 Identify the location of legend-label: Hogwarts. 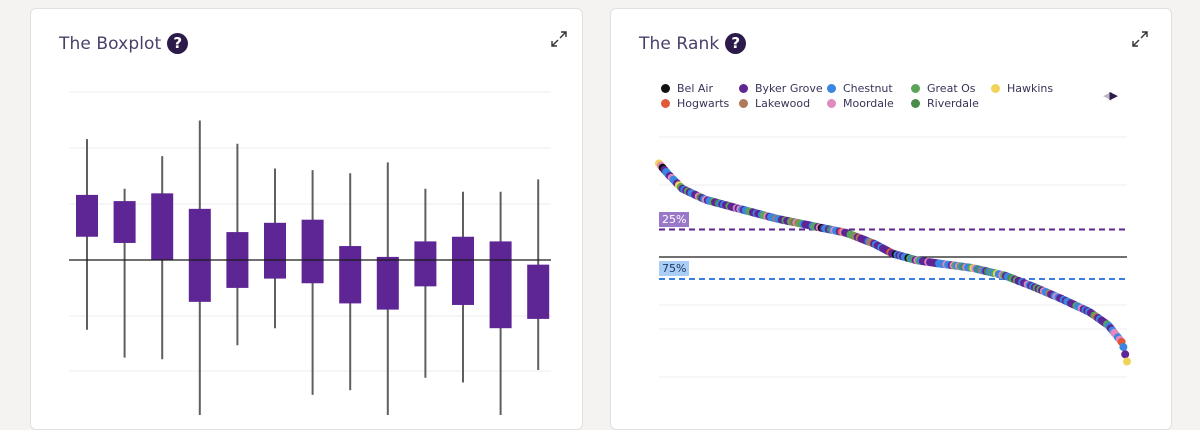
(703, 103).